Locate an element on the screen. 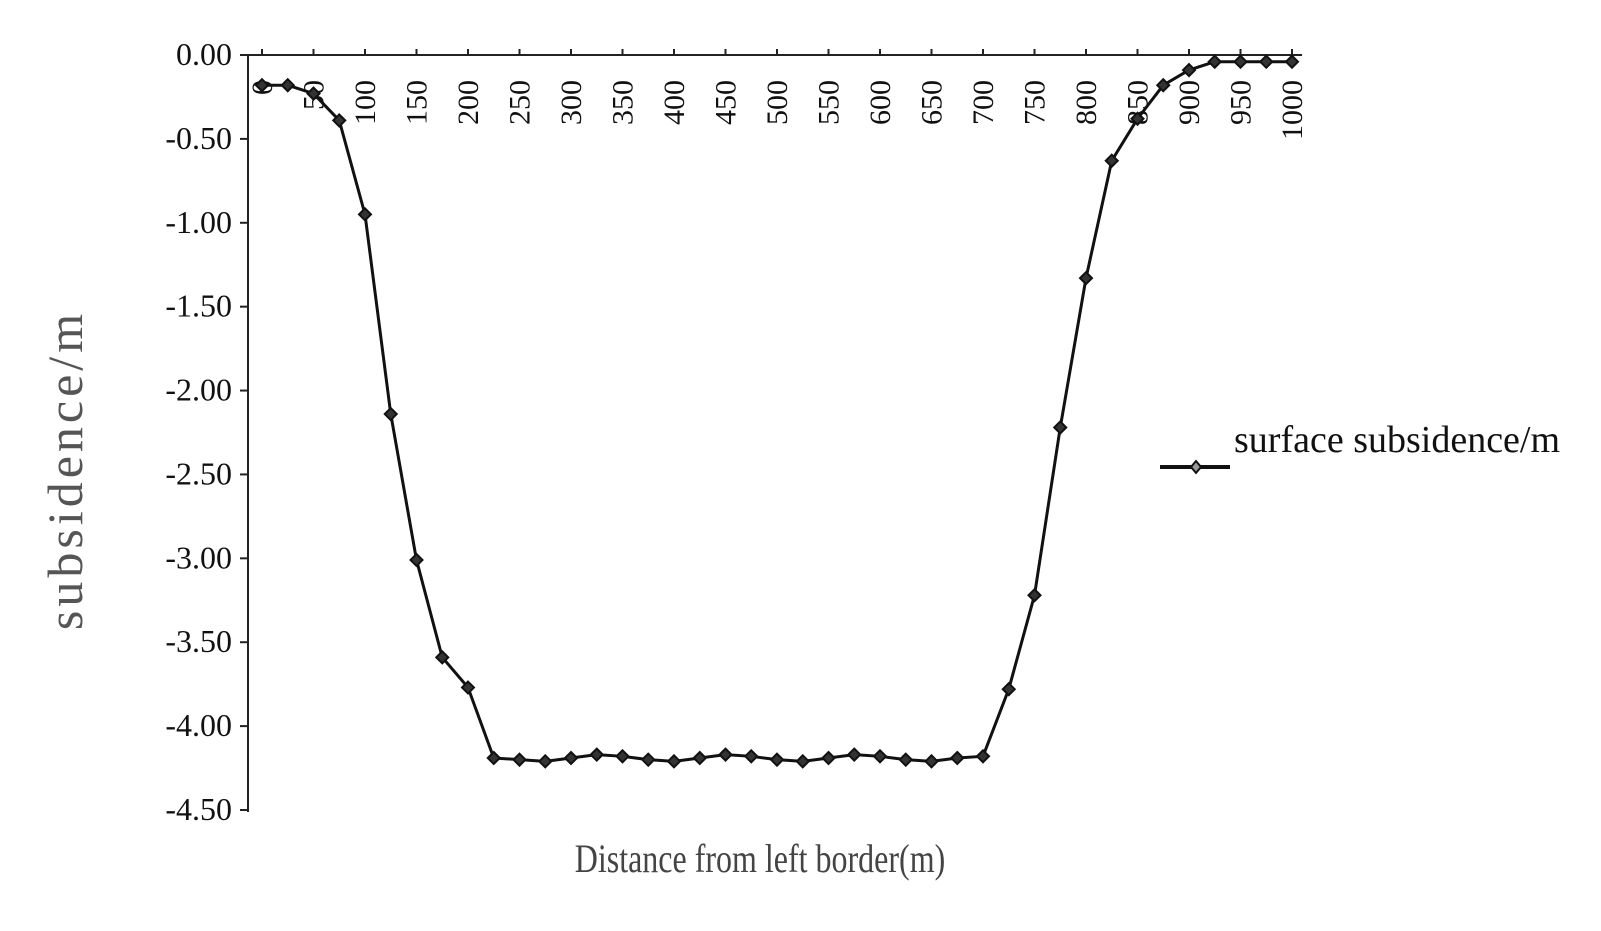 The width and height of the screenshot is (1601, 931). x-tick-label: 250 is located at coordinates (520, 102).